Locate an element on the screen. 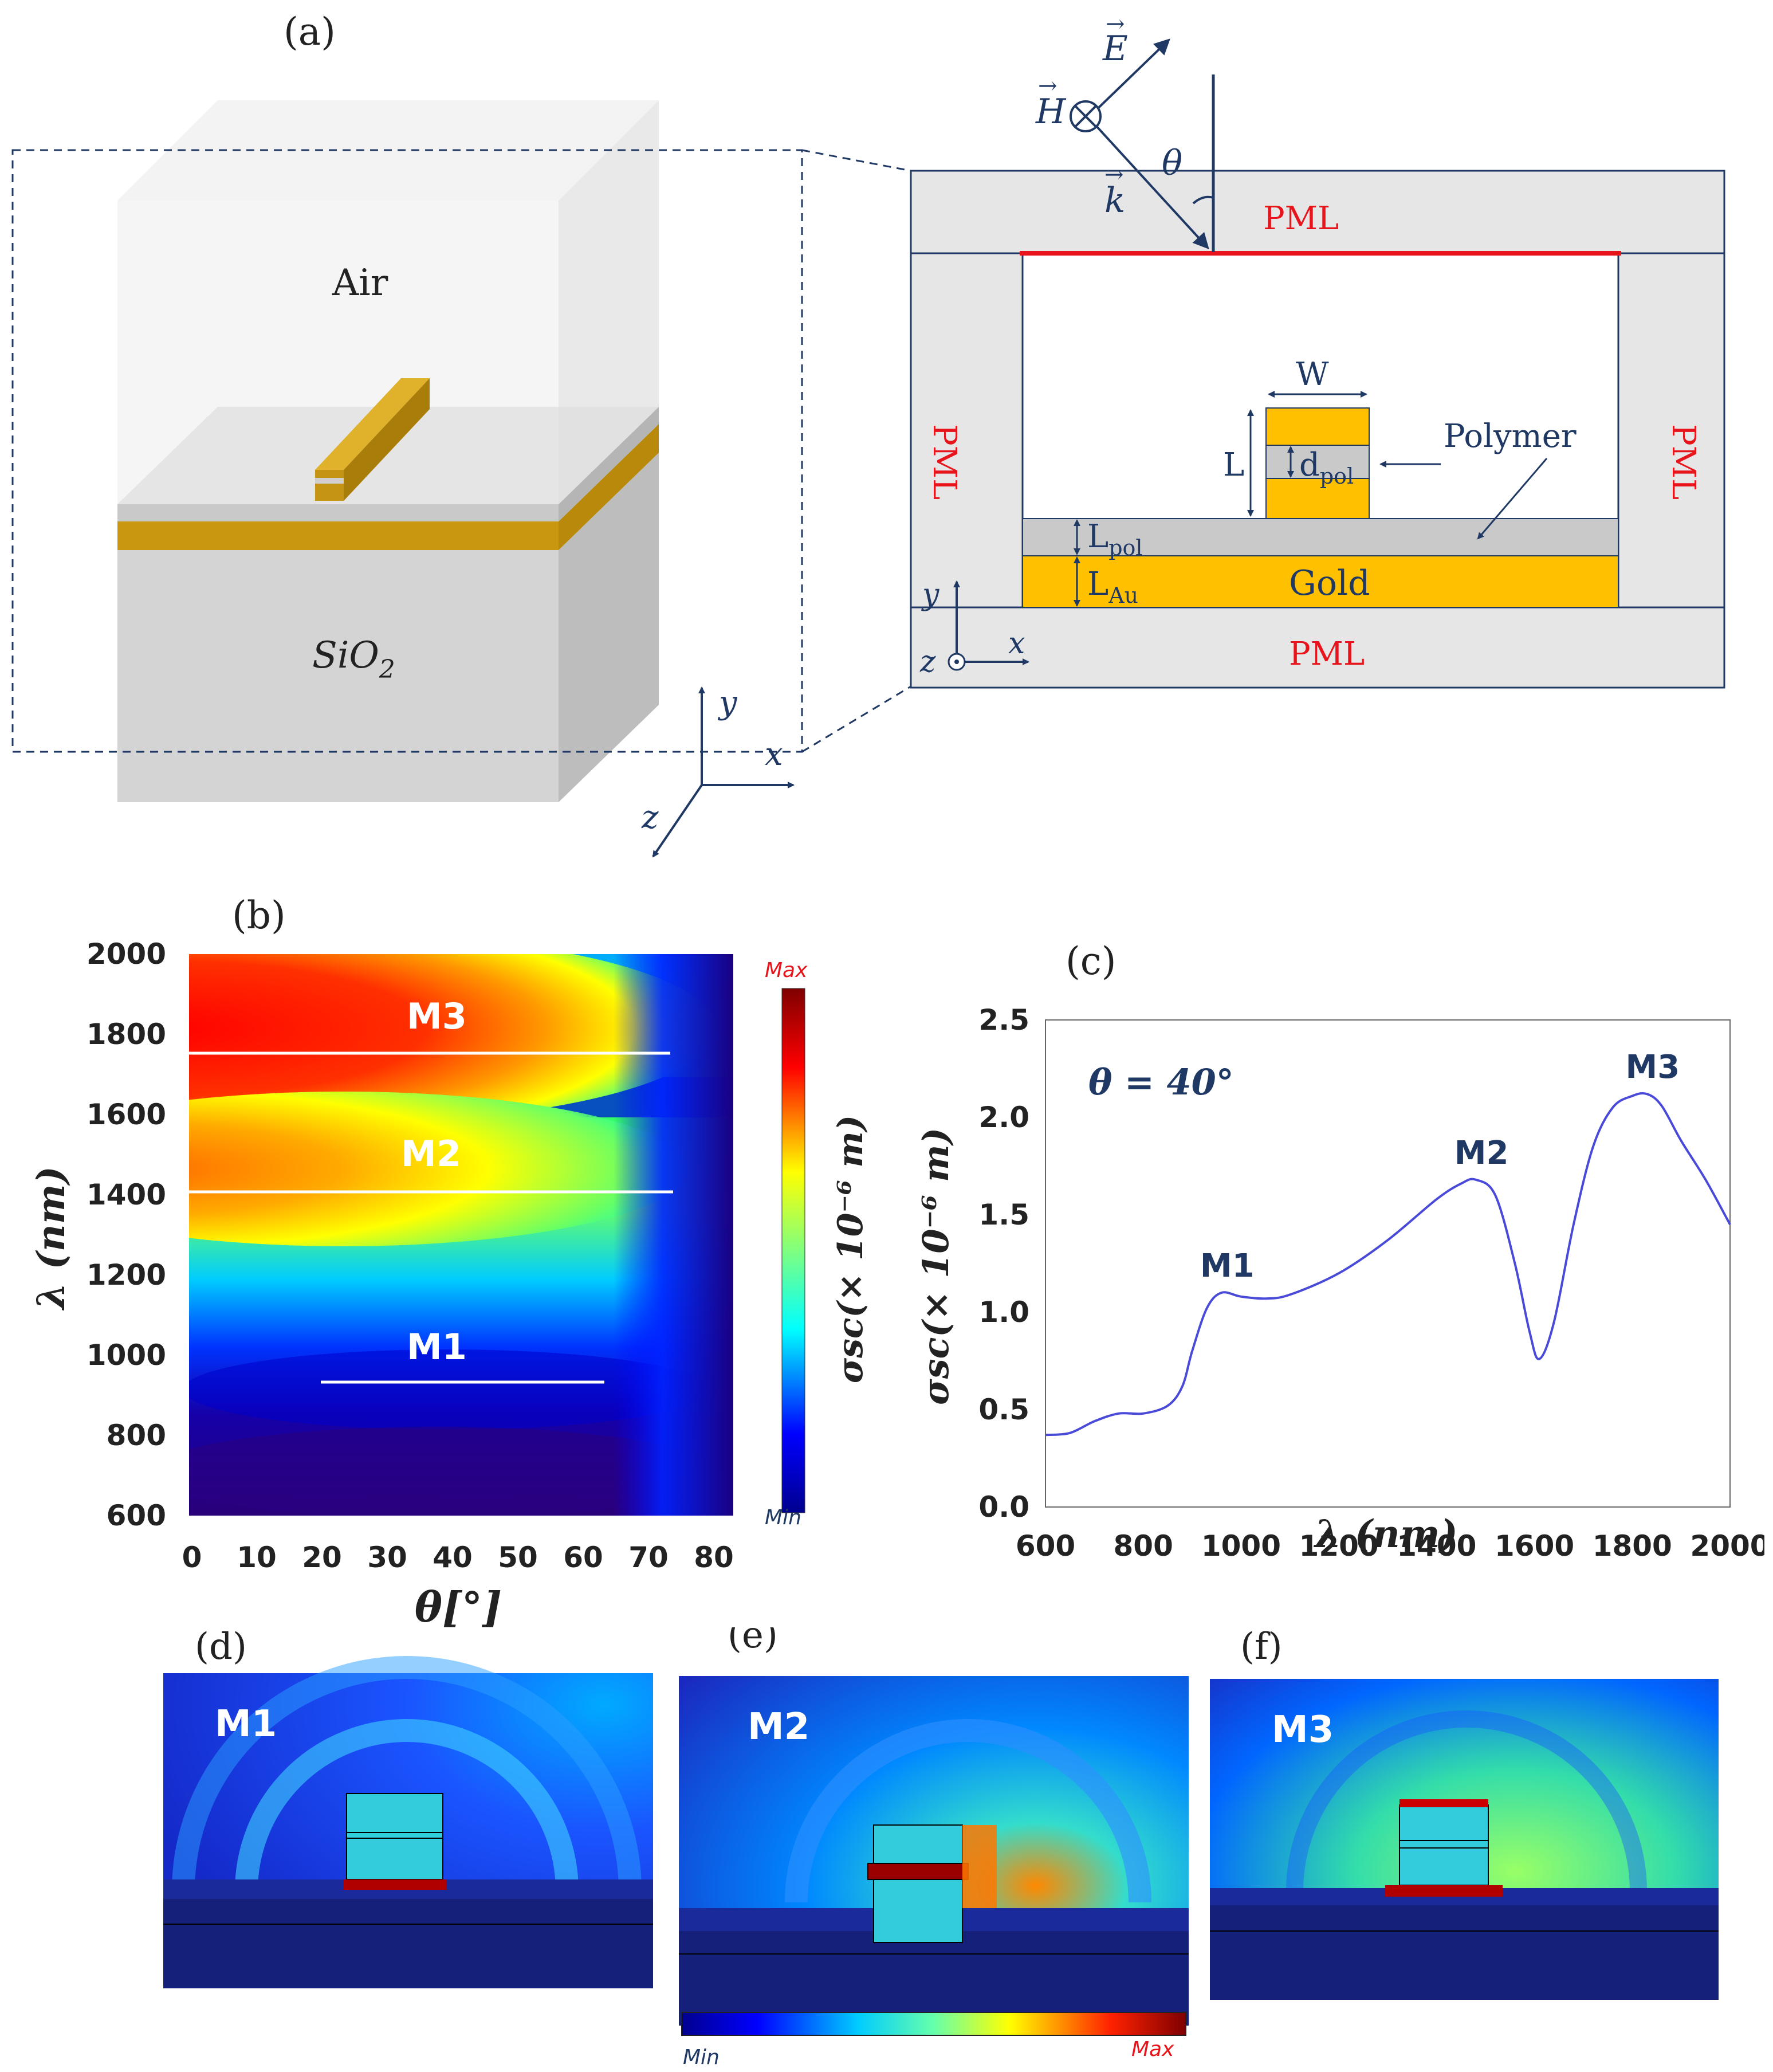 The width and height of the screenshot is (1773, 2072). W-label: W is located at coordinates (1312, 374).